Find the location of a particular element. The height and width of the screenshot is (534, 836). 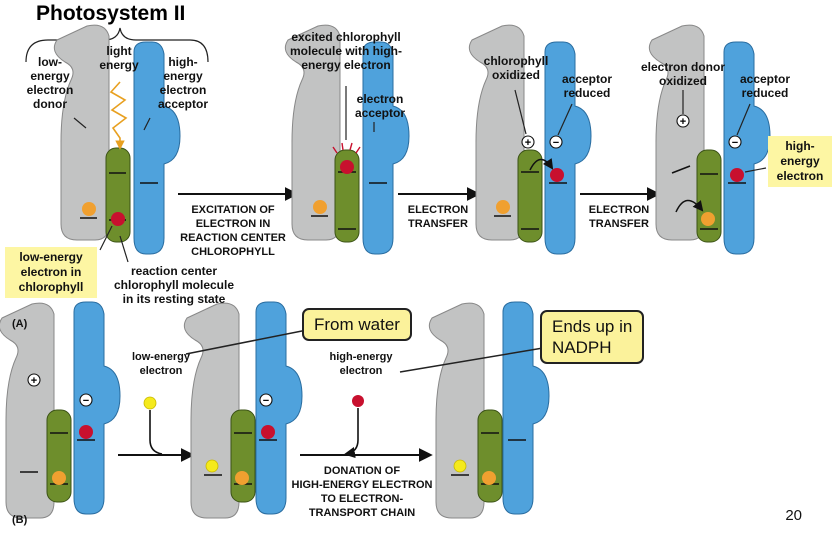

stage3-complex: + − is located at coordinates (530, 139).